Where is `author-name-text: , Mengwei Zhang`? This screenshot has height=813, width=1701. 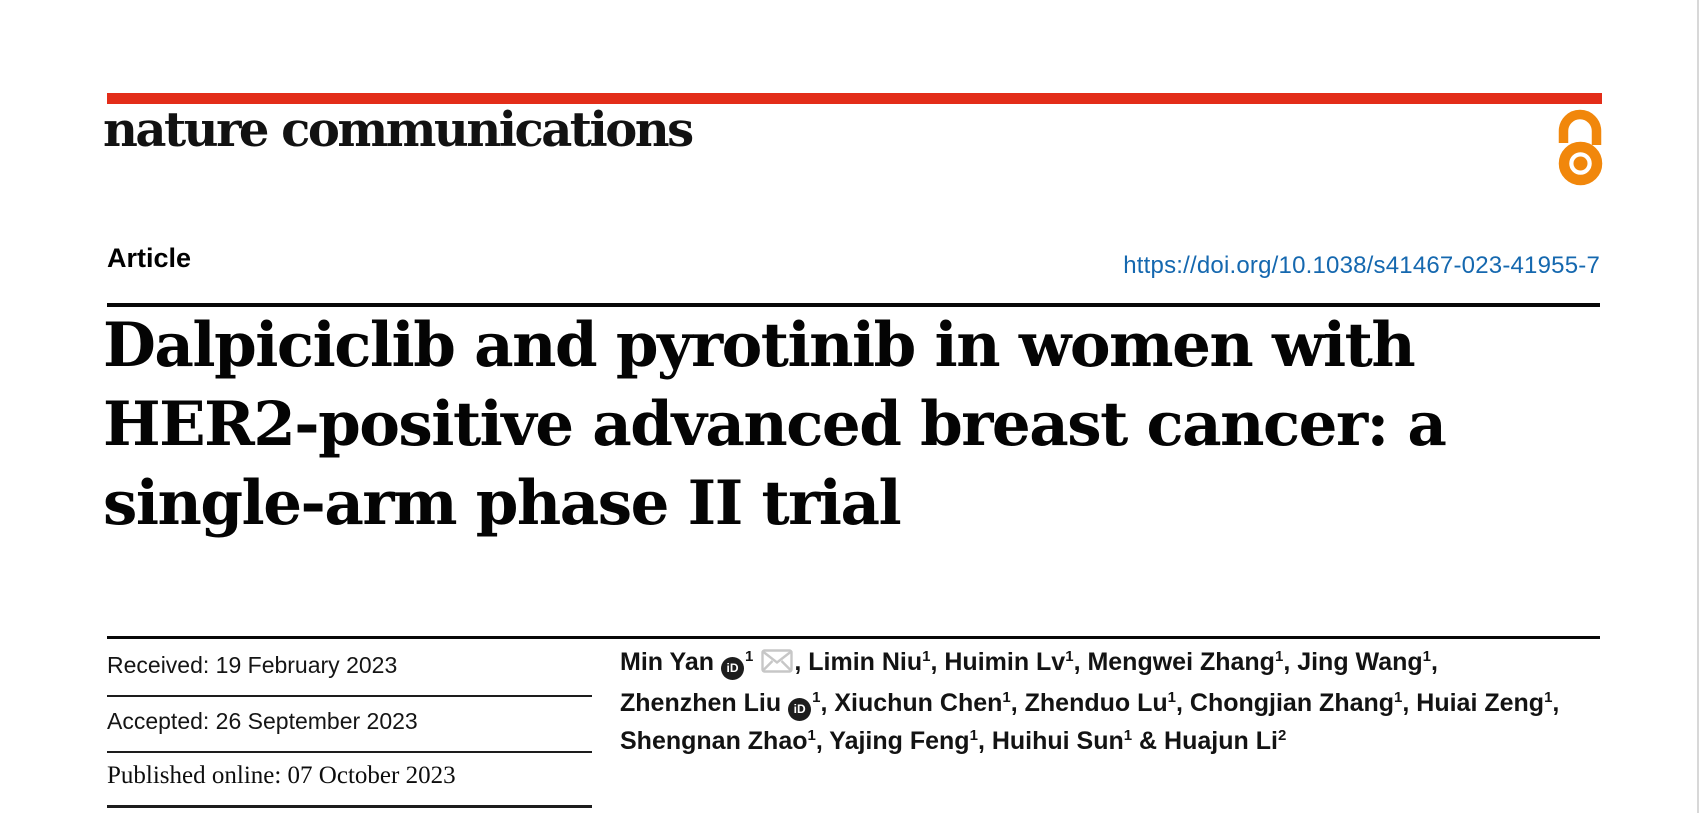 author-name-text: , Mengwei Zhang is located at coordinates (1174, 662).